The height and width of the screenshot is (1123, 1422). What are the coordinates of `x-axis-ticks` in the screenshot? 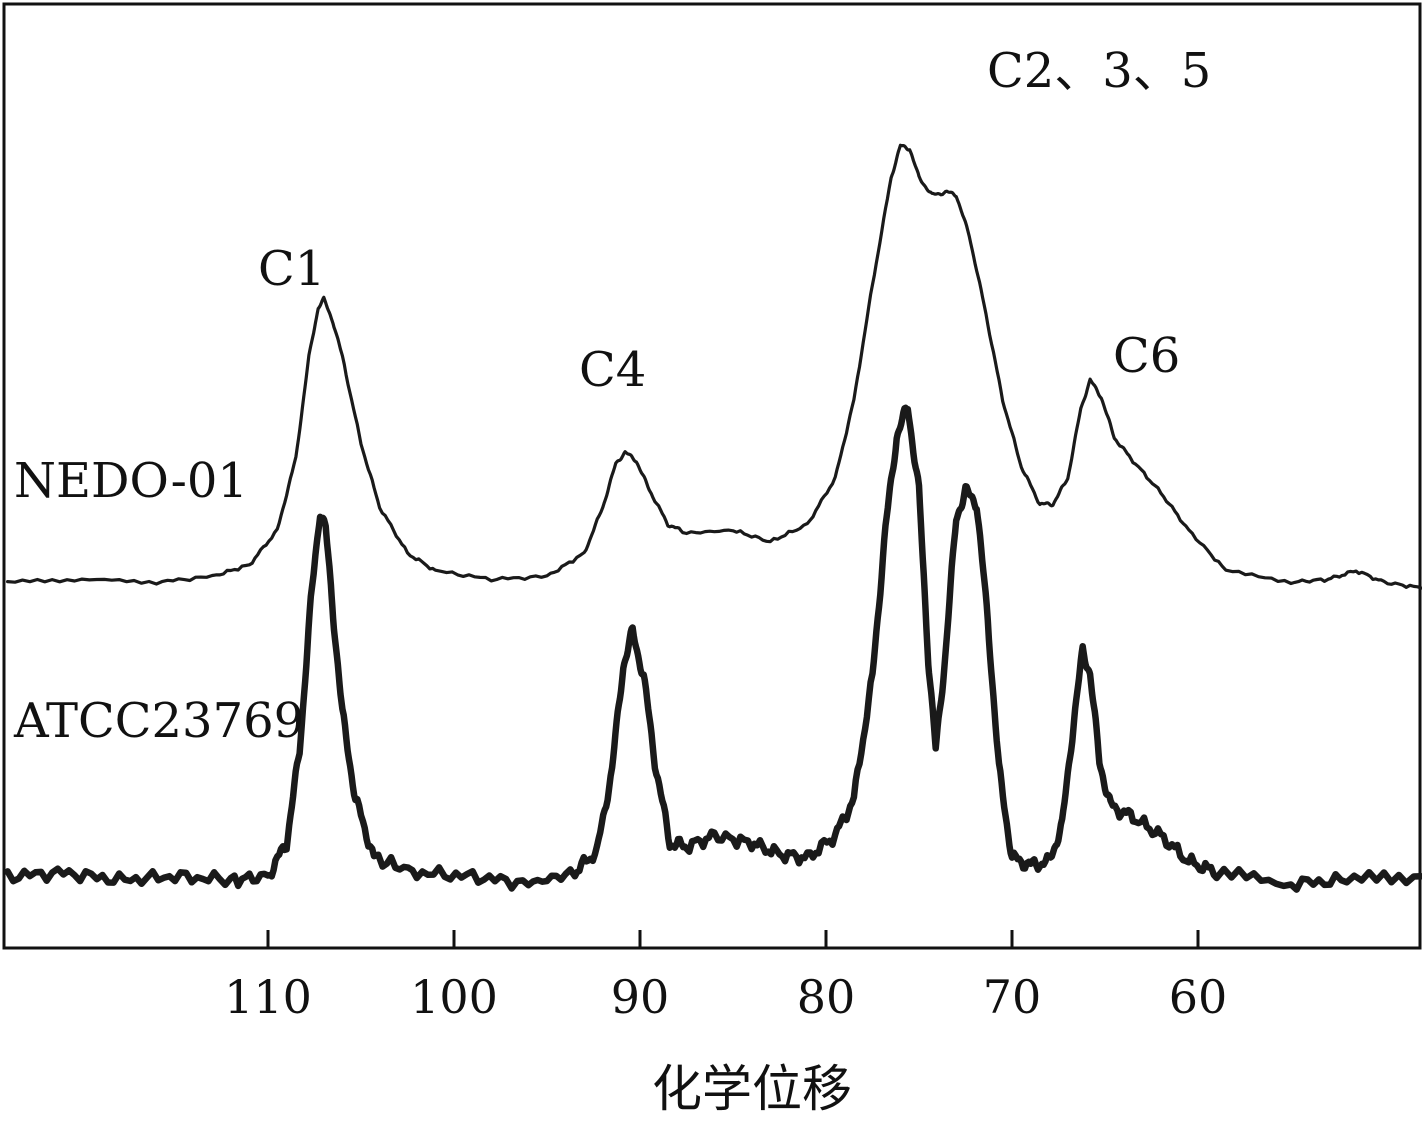 It's located at (733, 939).